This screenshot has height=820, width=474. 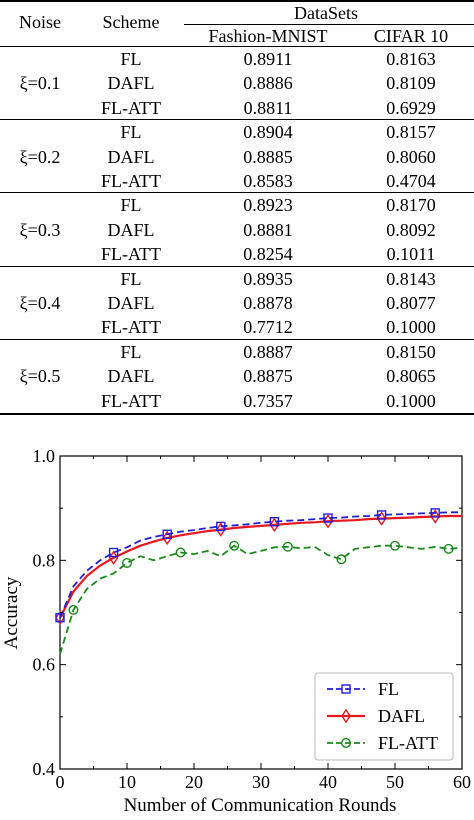 What do you see at coordinates (11, 612) in the screenshot?
I see `y-axis-label: Accuracy` at bounding box center [11, 612].